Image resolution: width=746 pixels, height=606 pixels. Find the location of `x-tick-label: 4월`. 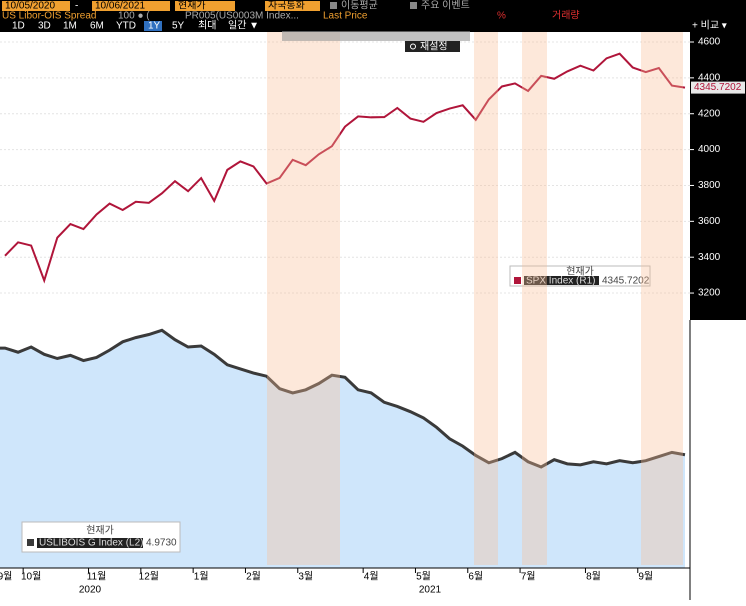

x-tick-label: 4월 is located at coordinates (371, 577).